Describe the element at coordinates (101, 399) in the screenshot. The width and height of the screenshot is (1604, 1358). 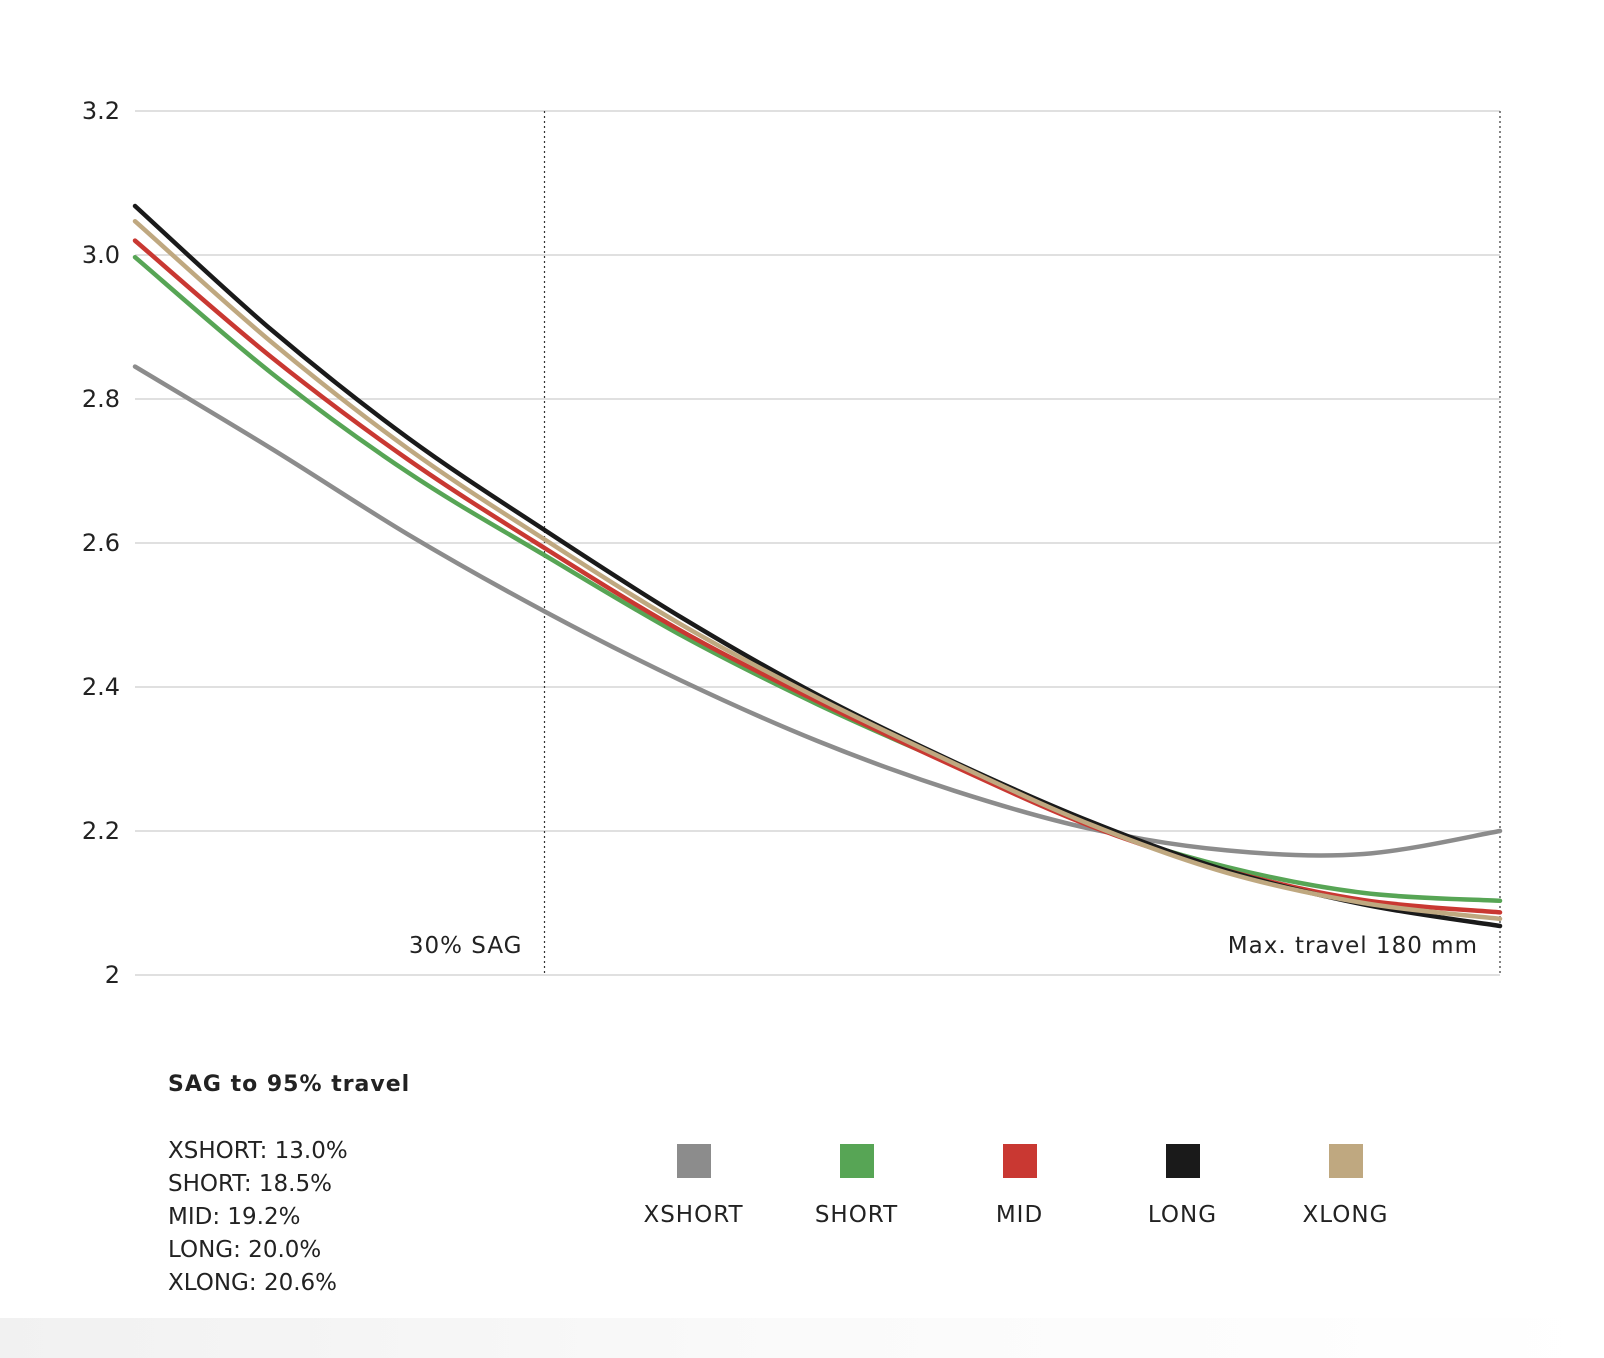
I see `y-tick-label: 2.8` at that location.